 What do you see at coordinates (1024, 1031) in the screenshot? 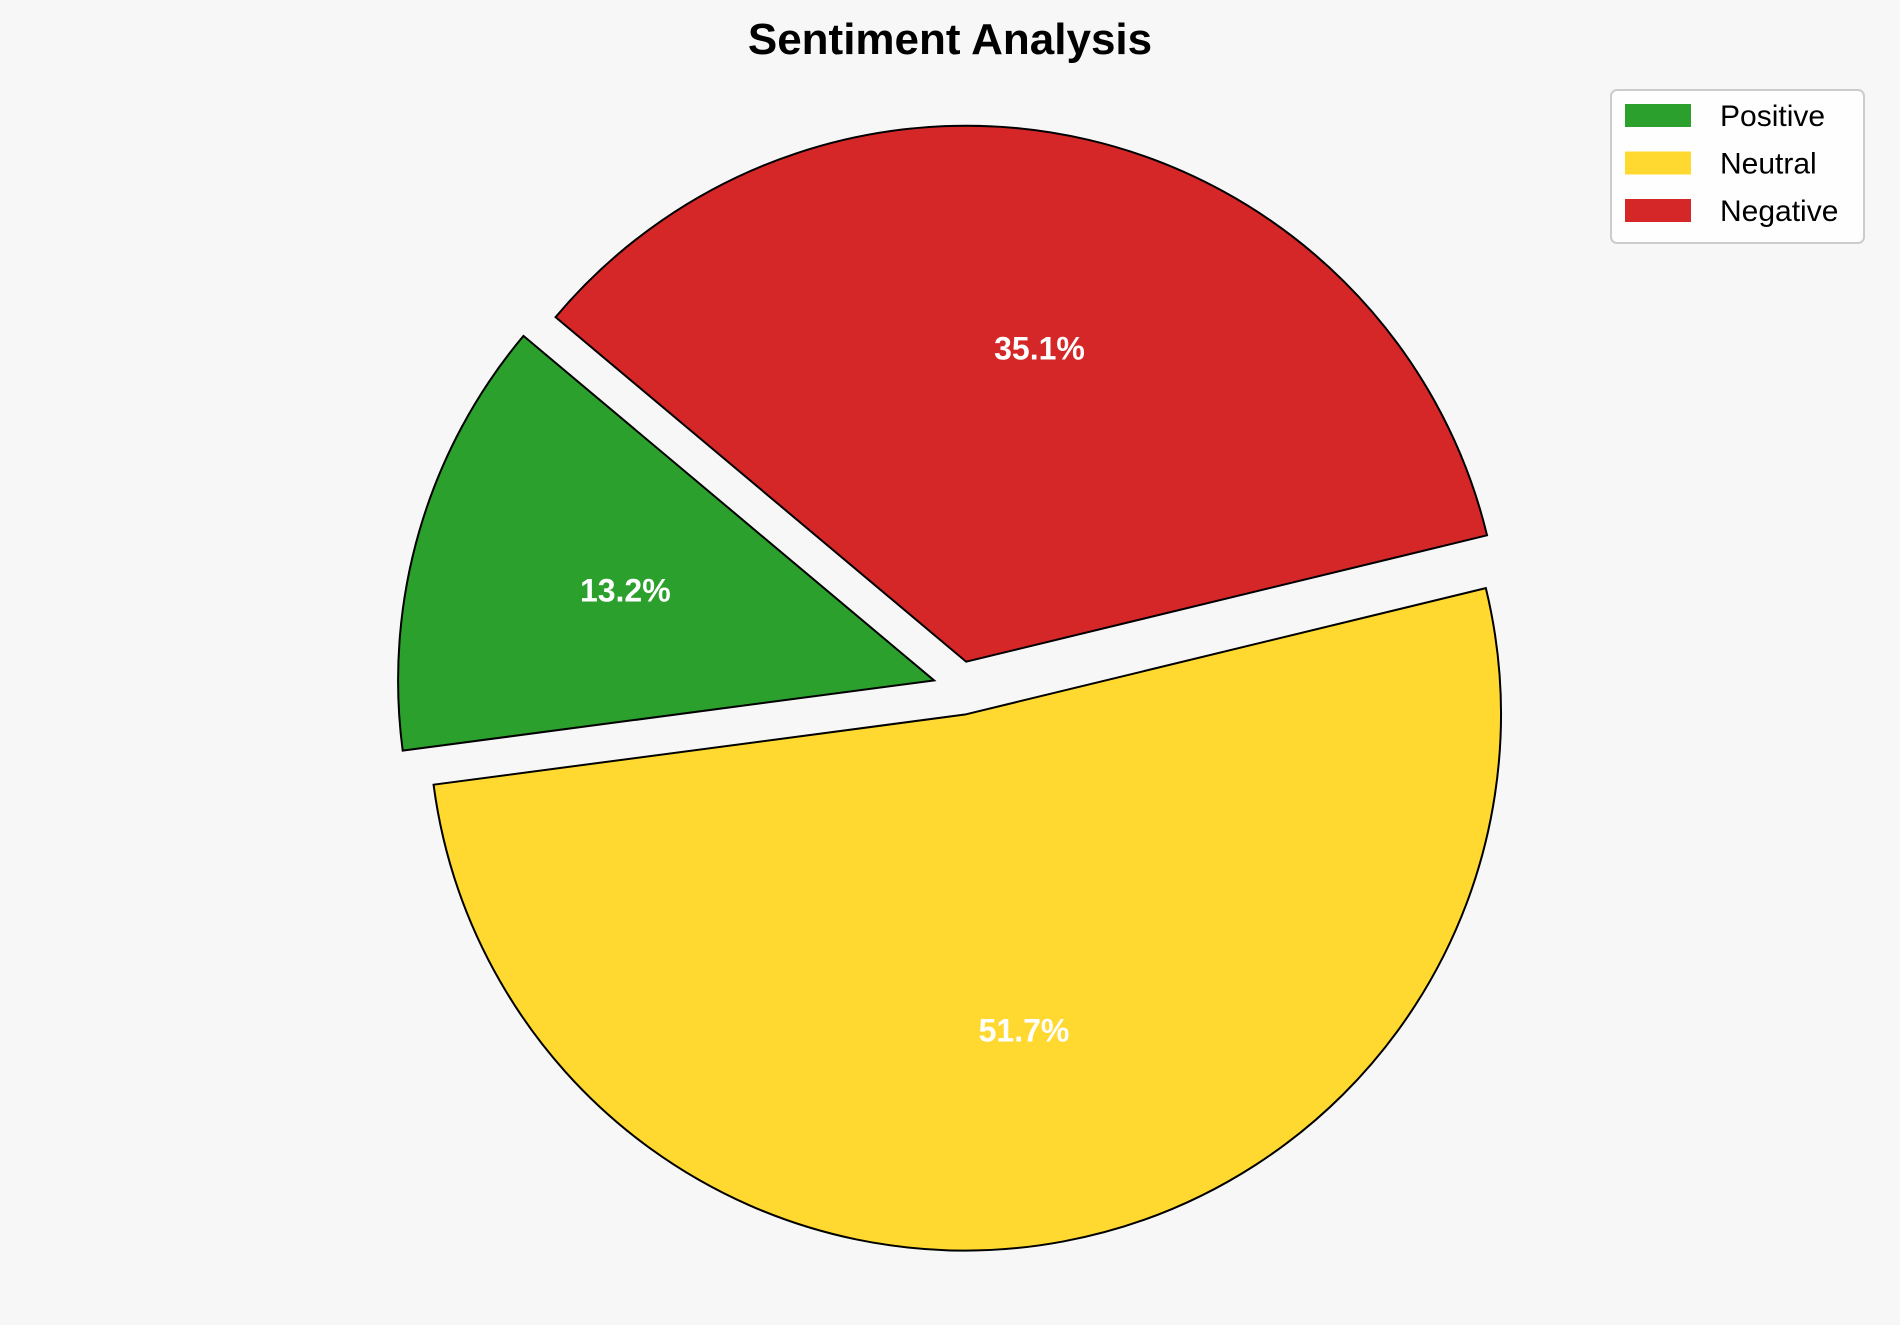
I see `pie-label-neutral: 51.7%` at bounding box center [1024, 1031].